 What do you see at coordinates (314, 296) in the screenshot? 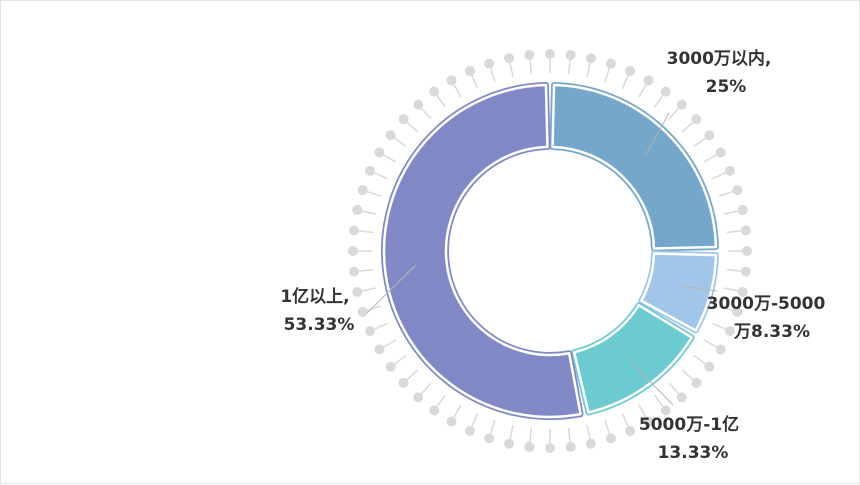
I see `slice-label-over-100m-line1: 1亿以上,` at bounding box center [314, 296].